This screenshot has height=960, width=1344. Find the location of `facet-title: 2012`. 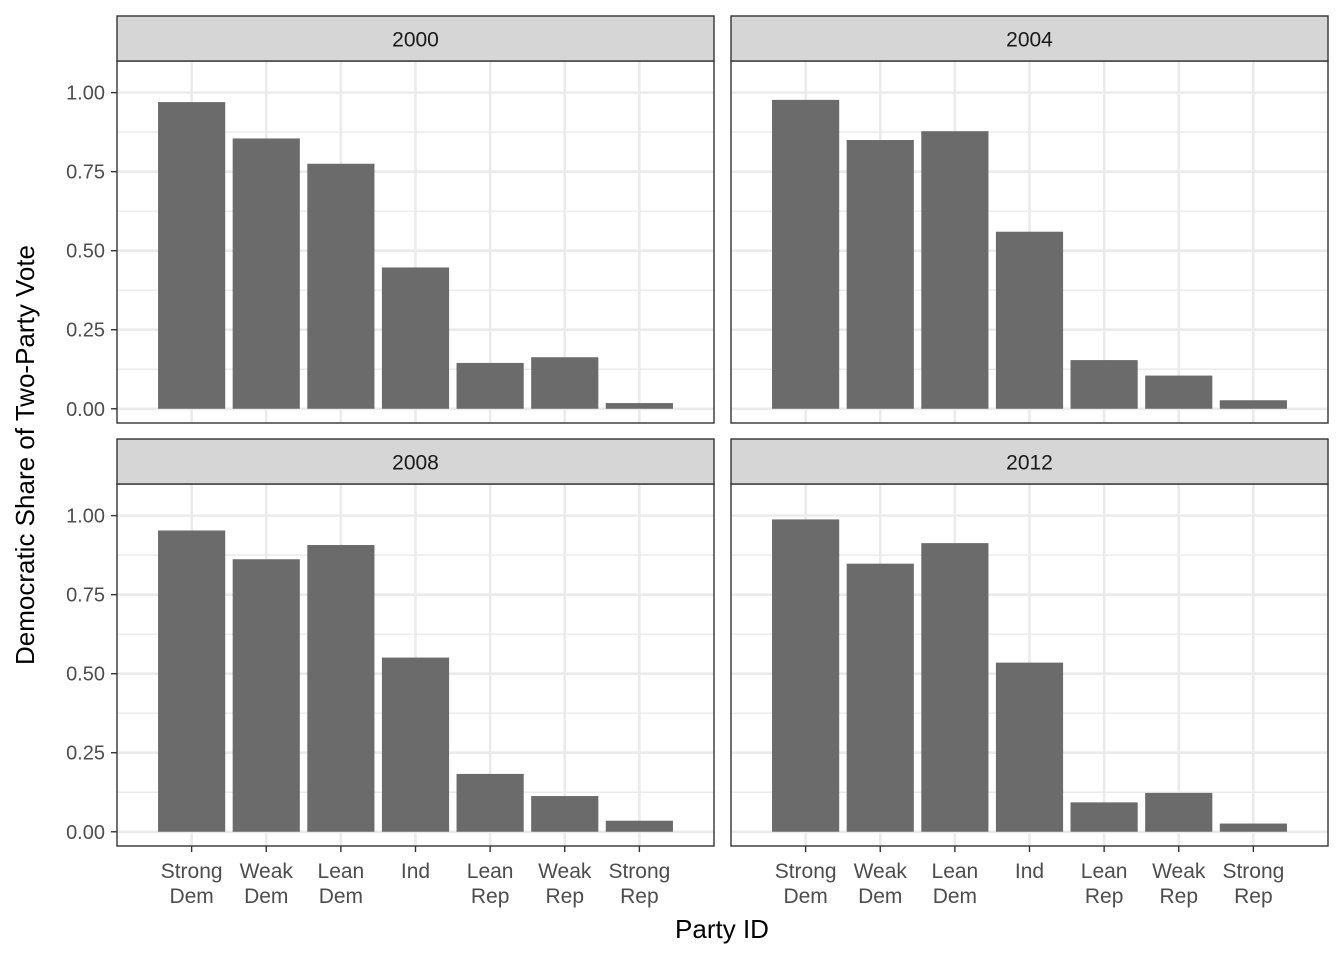

facet-title: 2012 is located at coordinates (1029, 463).